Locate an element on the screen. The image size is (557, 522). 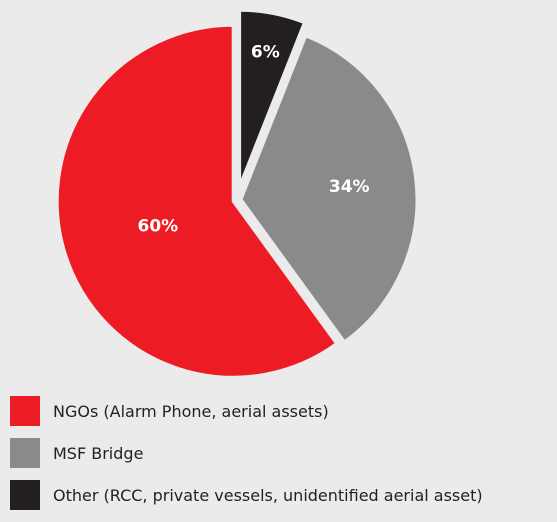
pie-label-ngos: 60% is located at coordinates (158, 227).